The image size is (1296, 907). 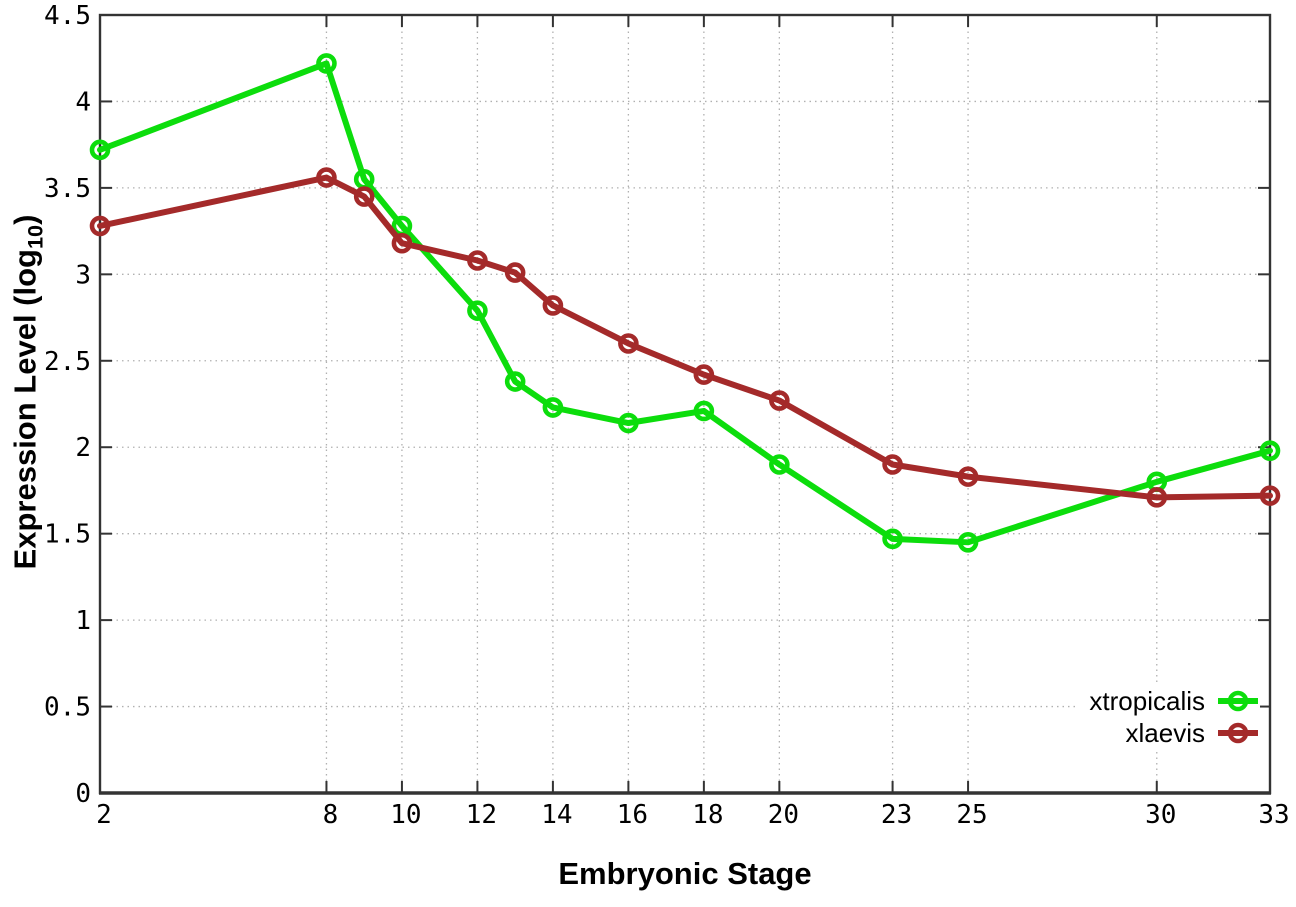 What do you see at coordinates (83, 102) in the screenshot?
I see `y-tick-label: 4` at bounding box center [83, 102].